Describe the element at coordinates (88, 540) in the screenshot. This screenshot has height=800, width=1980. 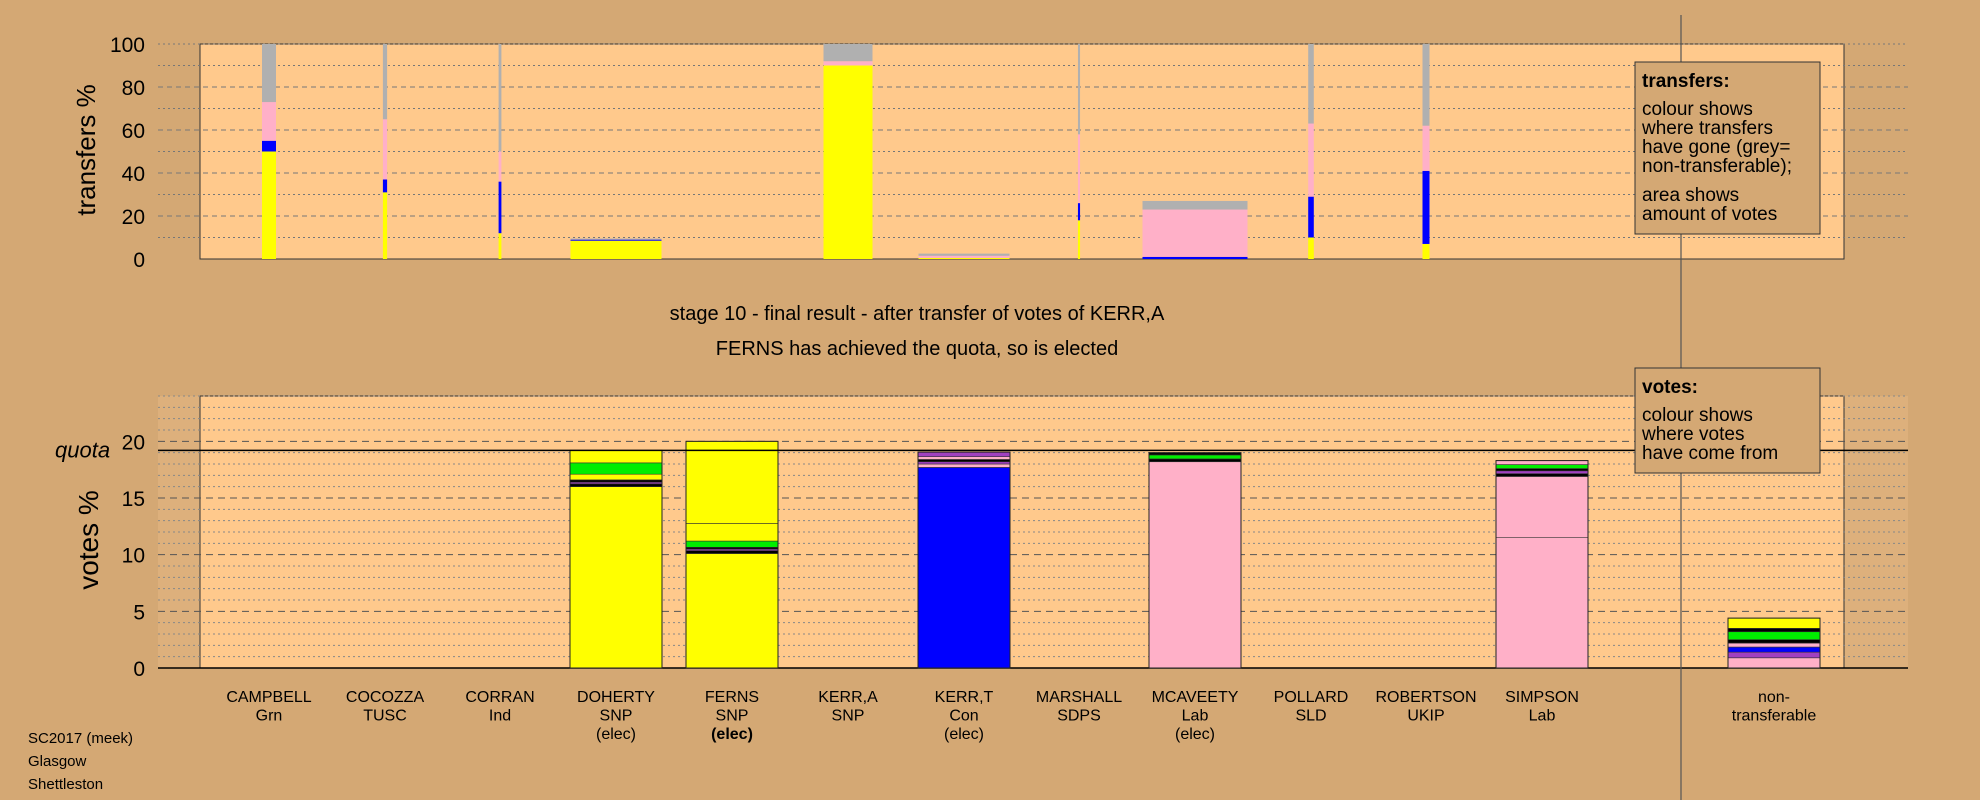
I see `votes-y-axis-label: votes %` at that location.